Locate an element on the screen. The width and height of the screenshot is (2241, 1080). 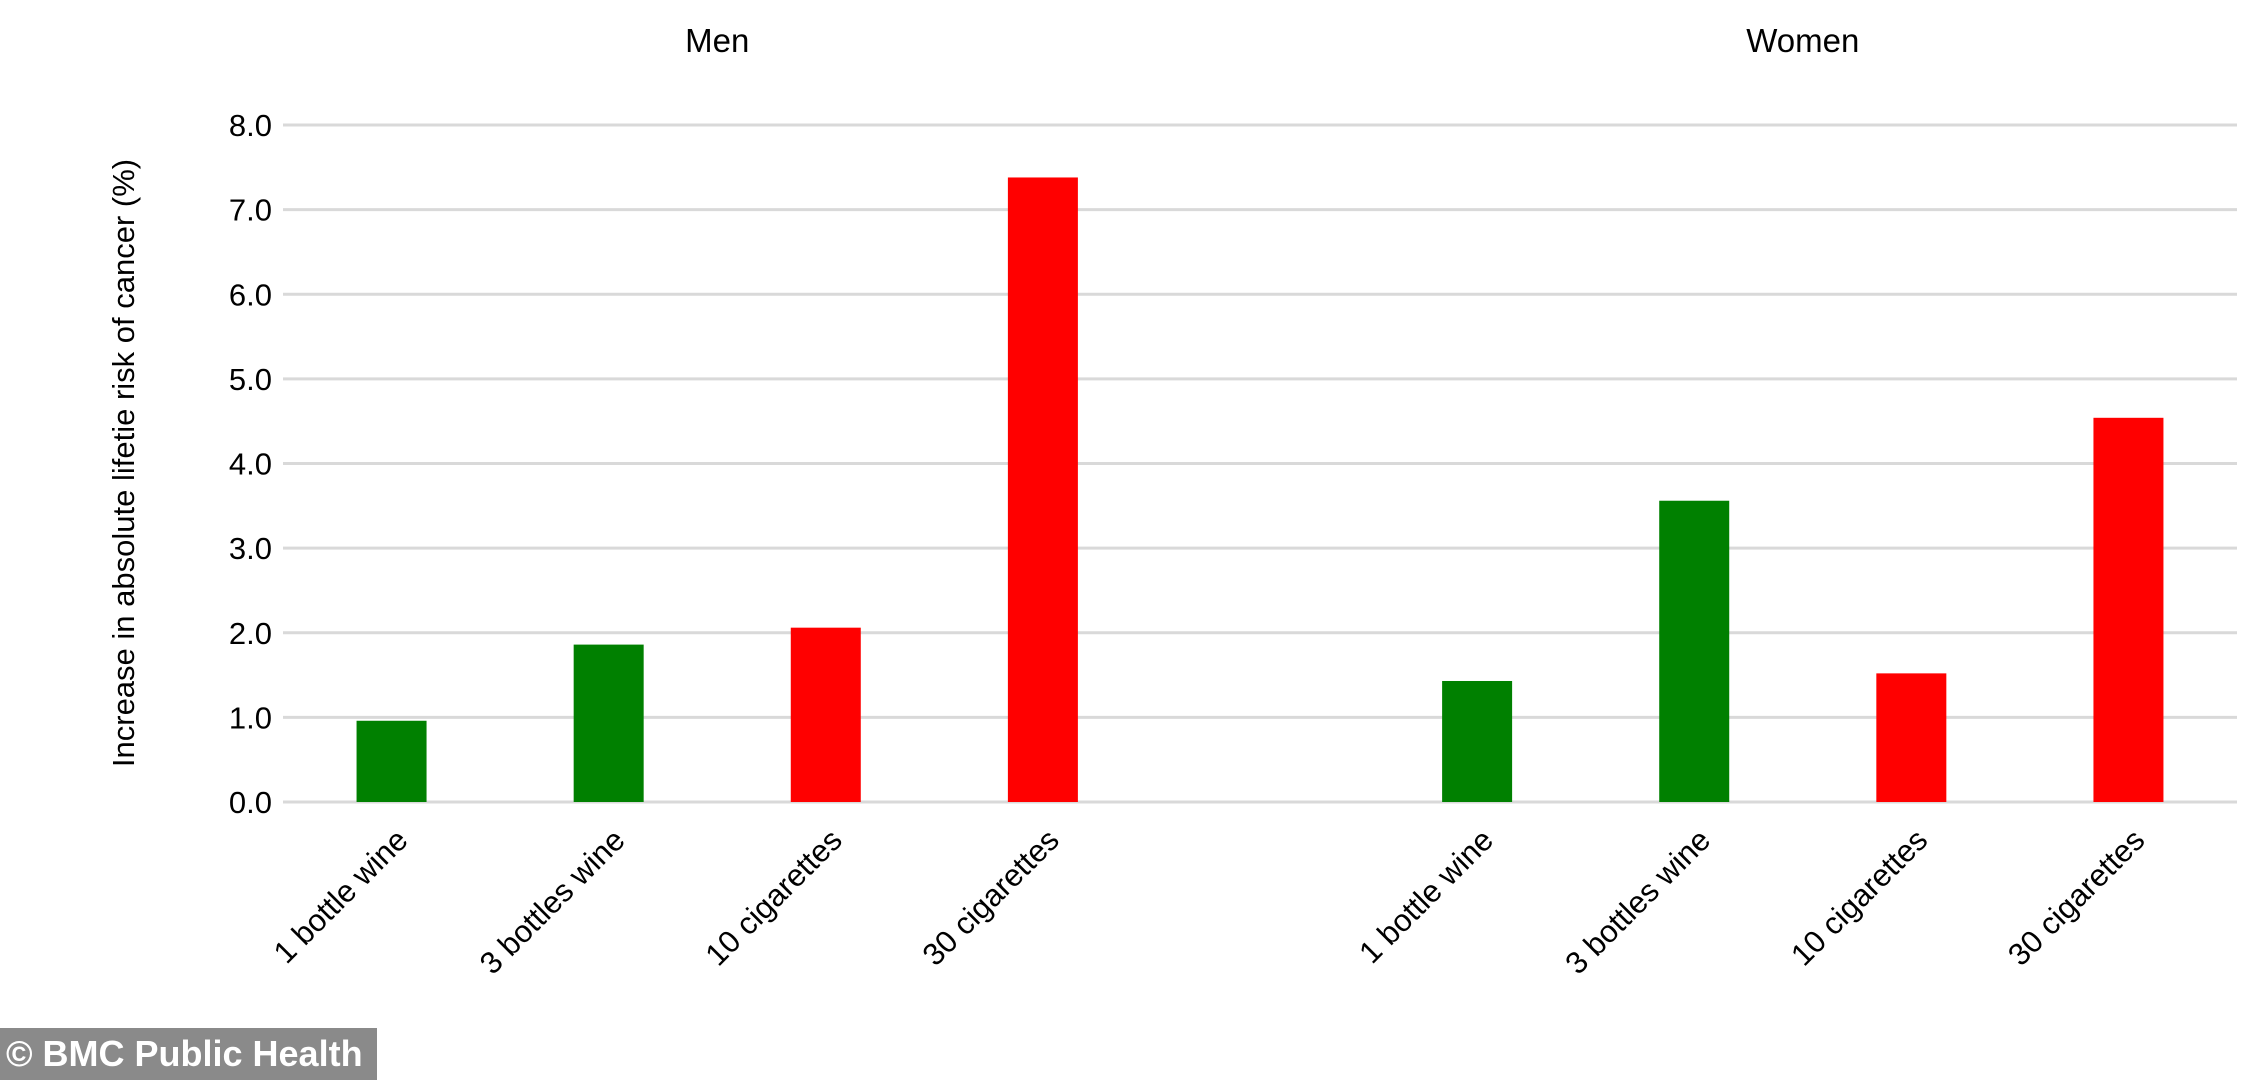
panel-title-men: Men is located at coordinates (717, 40).